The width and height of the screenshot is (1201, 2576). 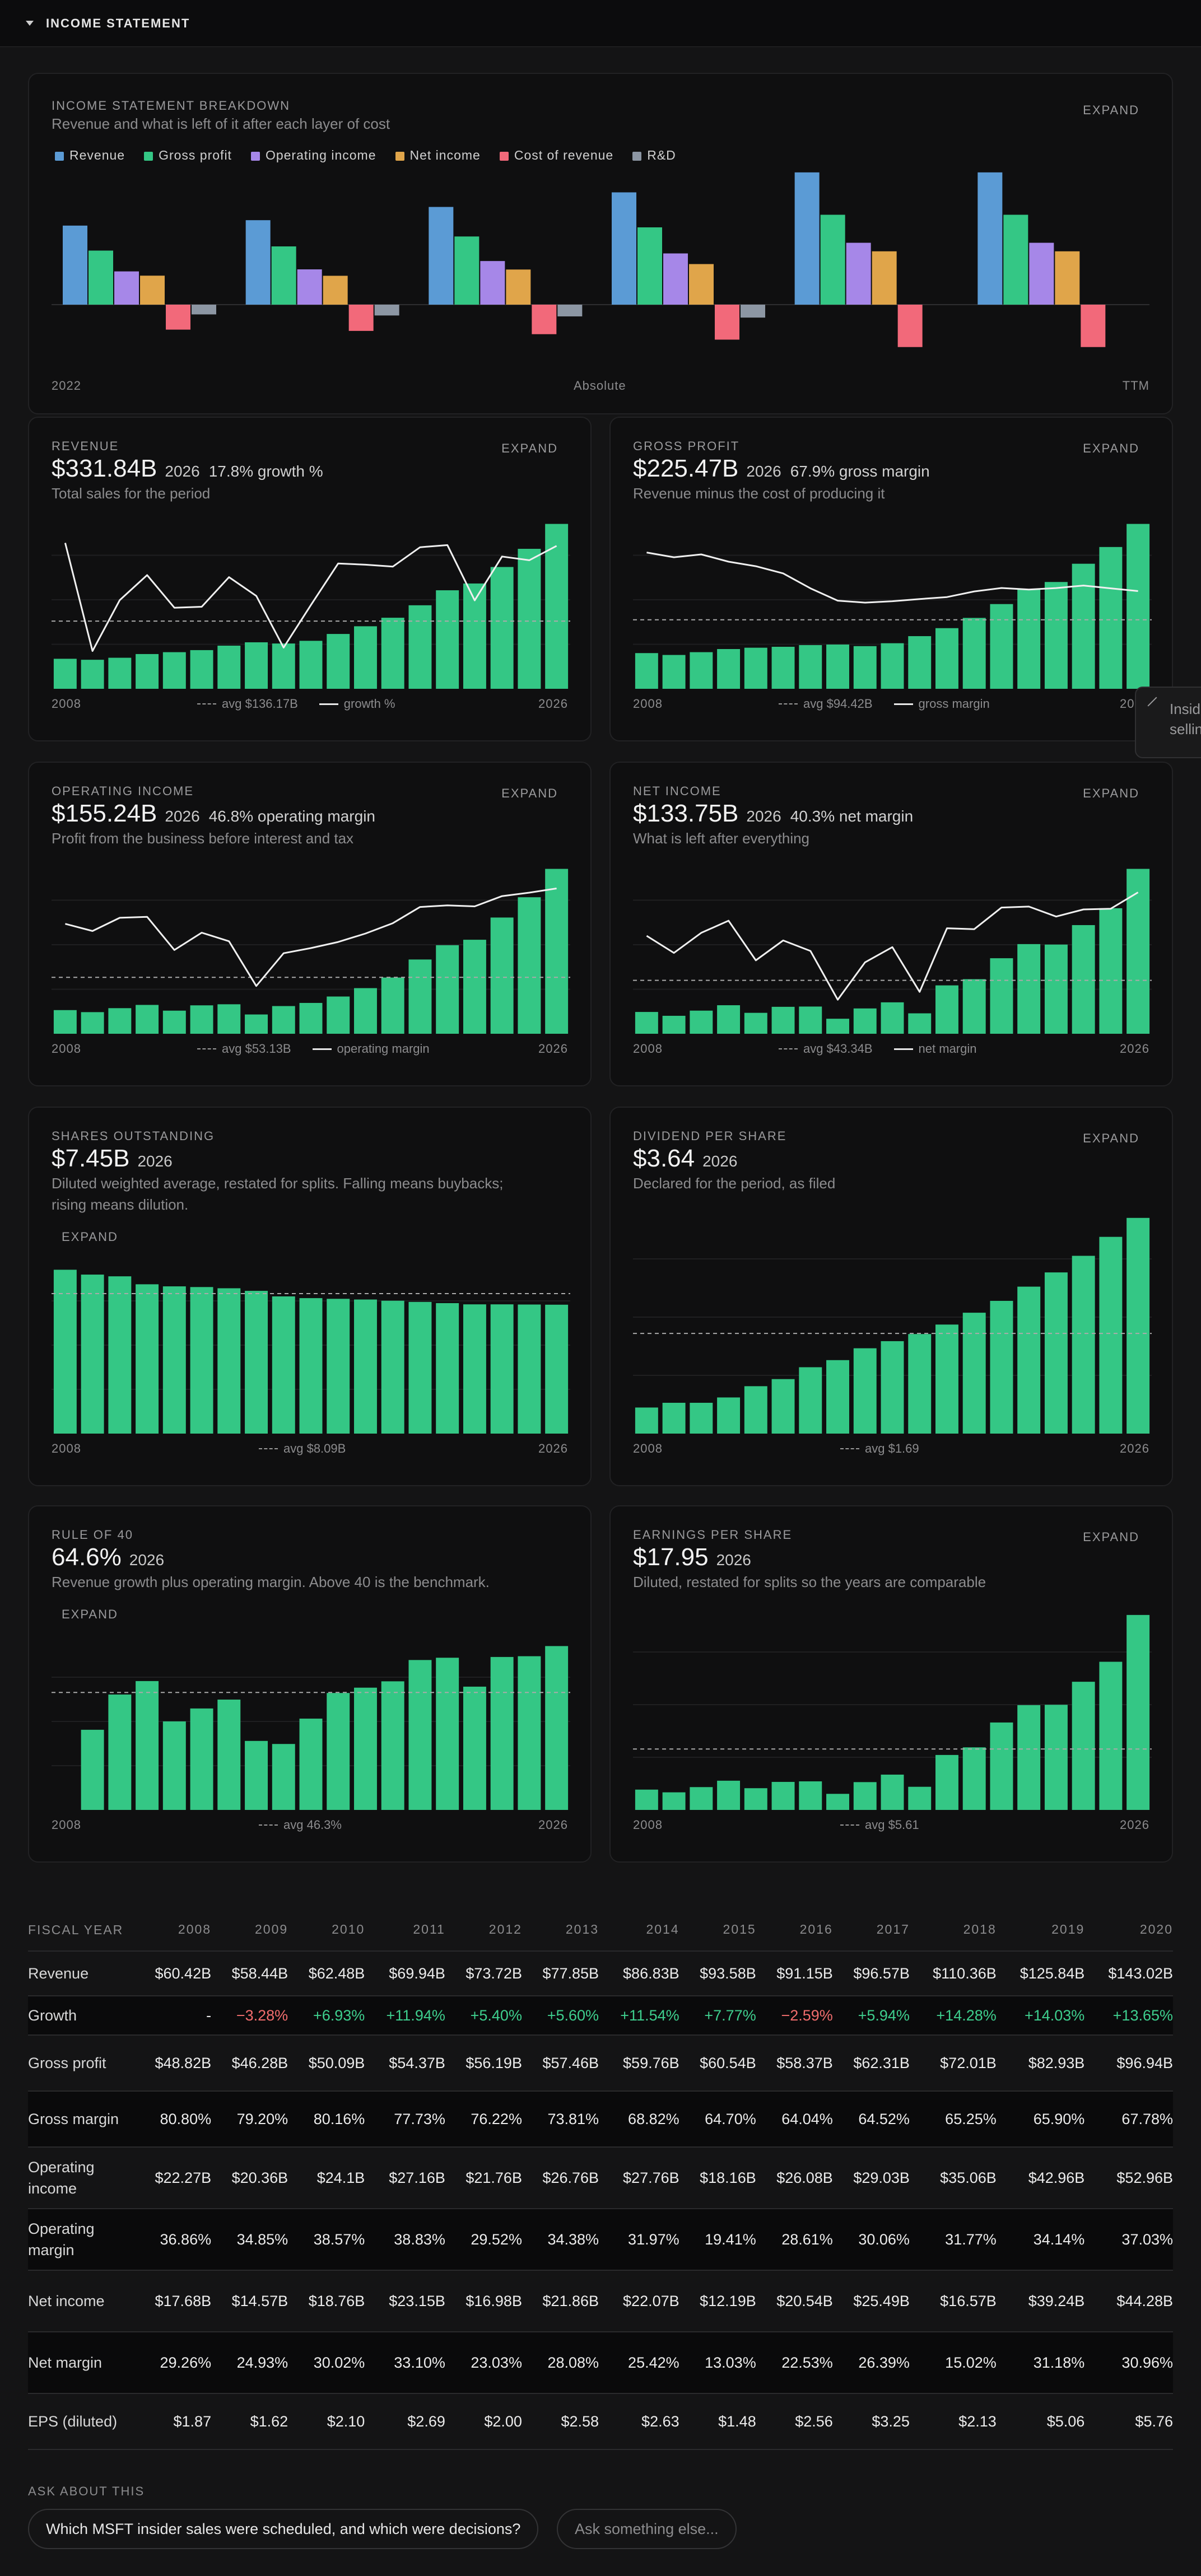 What do you see at coordinates (249, 2120) in the screenshot?
I see `table-cell: 79.20%` at bounding box center [249, 2120].